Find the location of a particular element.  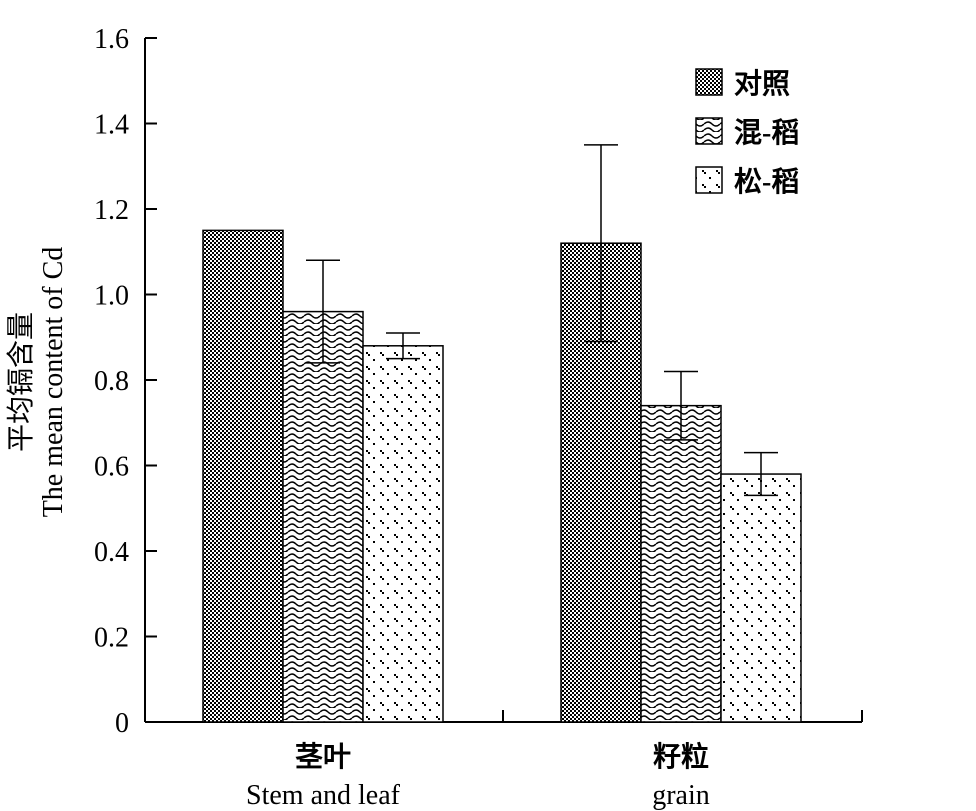

y-axis: 0 0.2 0.4 0.6 0.8 1.0 1.2 1.4 1.6 is located at coordinates (125, 381).